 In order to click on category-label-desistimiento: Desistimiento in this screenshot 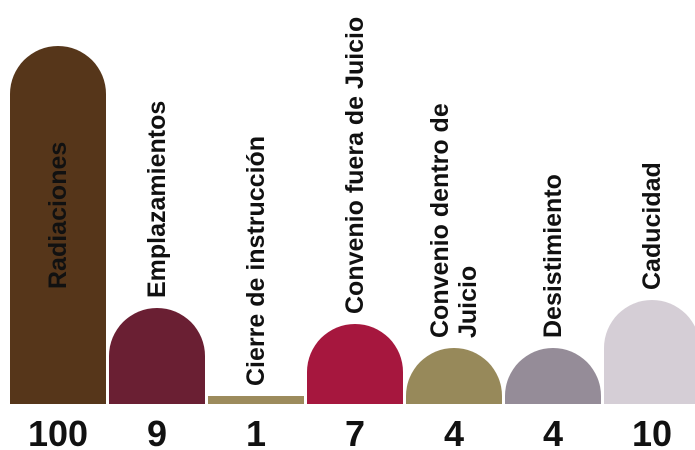, I will do `click(553, 256)`.